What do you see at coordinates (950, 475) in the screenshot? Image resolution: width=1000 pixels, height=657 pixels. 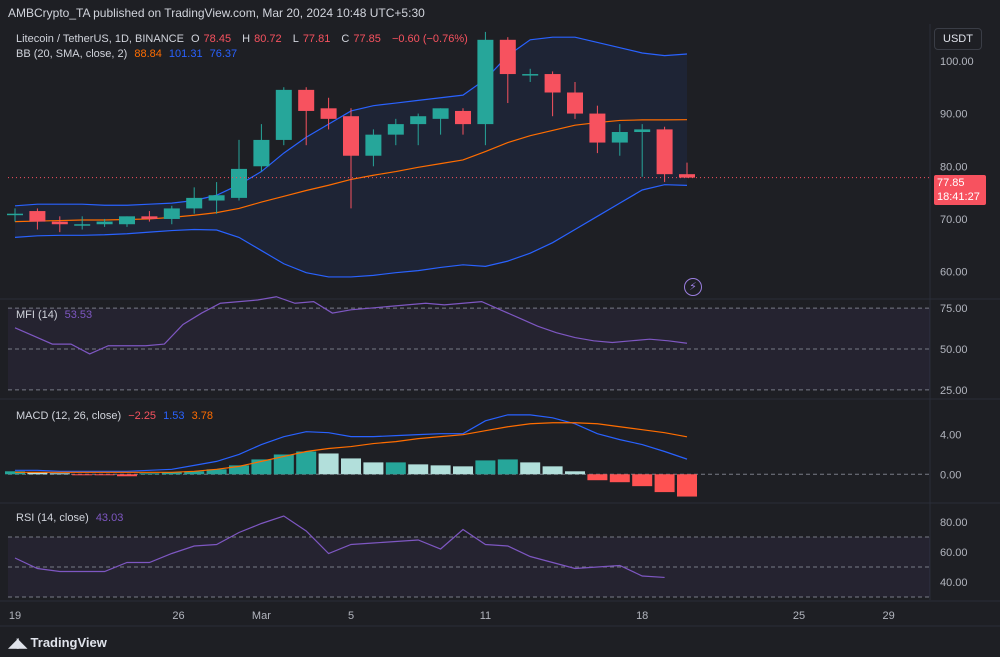 I see `macd-tick-label: 0.00` at bounding box center [950, 475].